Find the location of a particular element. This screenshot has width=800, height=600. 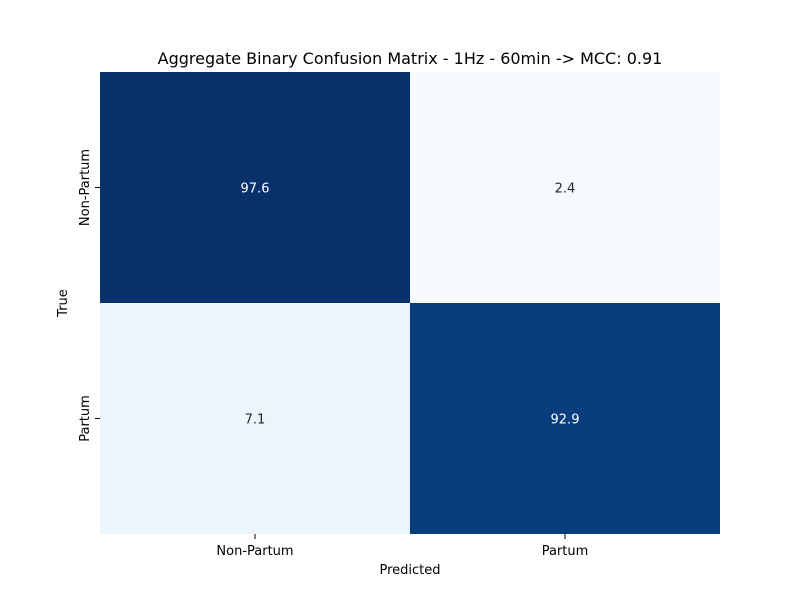

cell-value-label: 2.4 is located at coordinates (565, 189).